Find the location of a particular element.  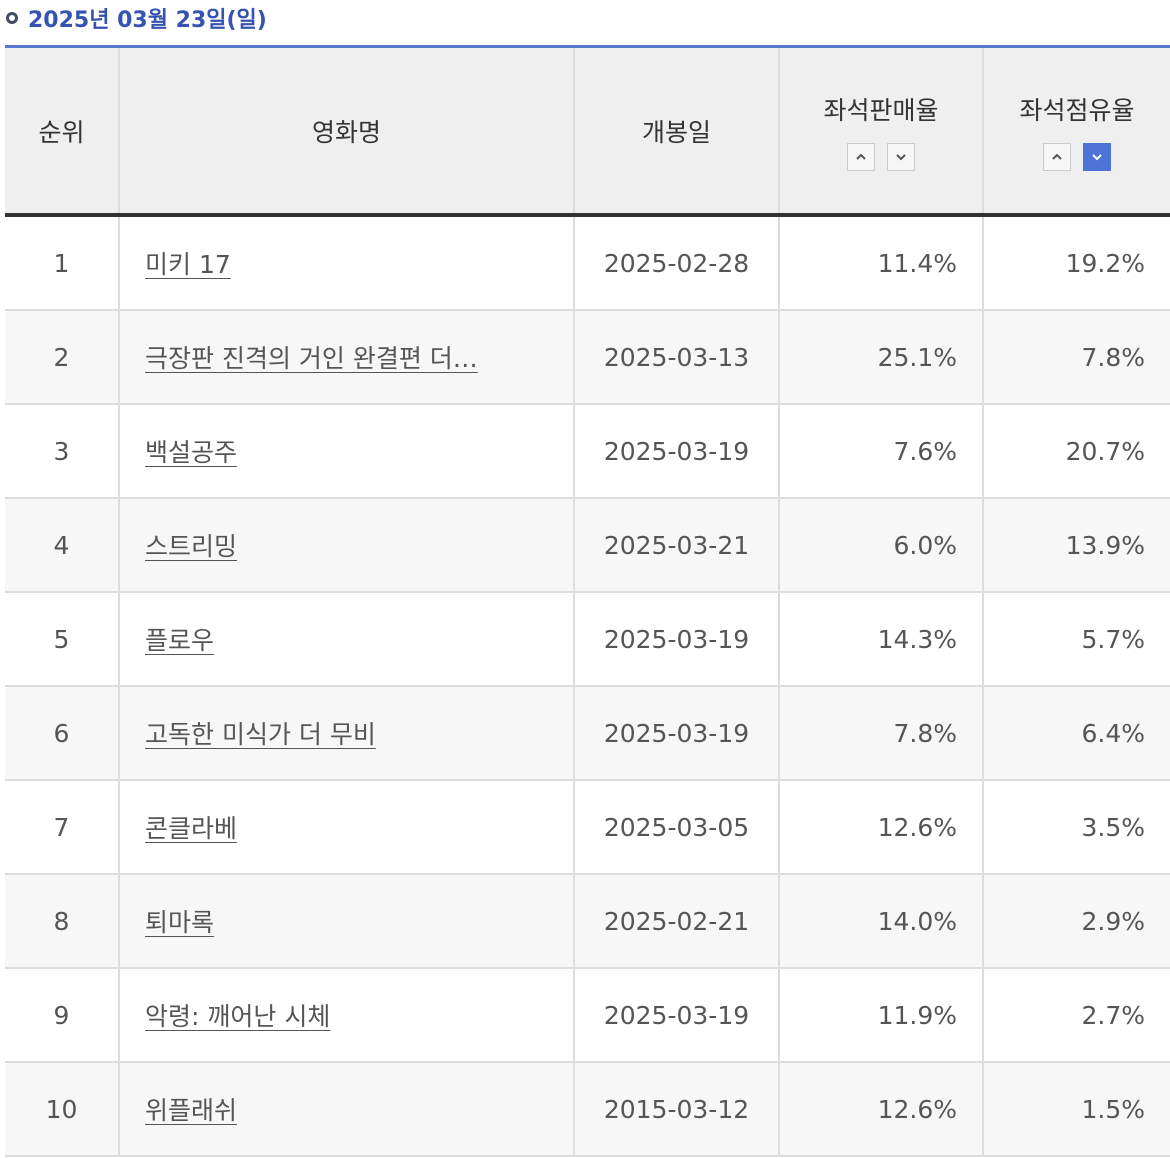

movie-title-link: 스트리밍 is located at coordinates (191, 546).